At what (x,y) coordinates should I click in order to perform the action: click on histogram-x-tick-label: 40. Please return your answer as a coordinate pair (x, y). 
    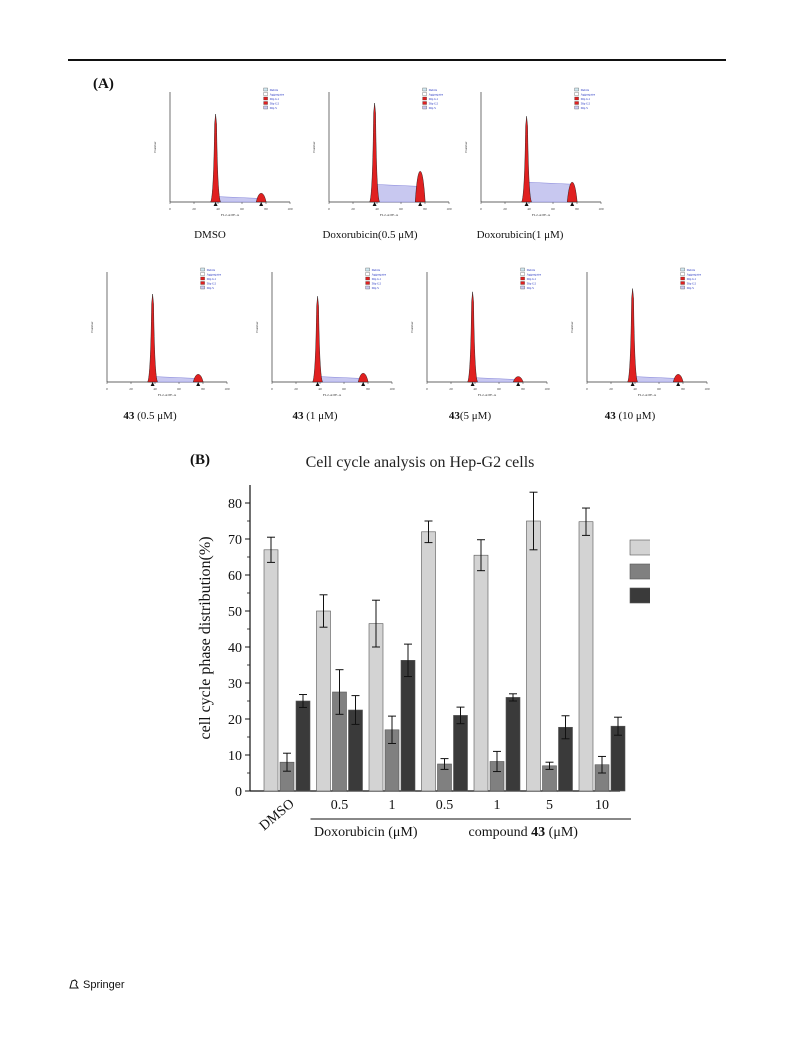
    Looking at the image, I should click on (529, 209).